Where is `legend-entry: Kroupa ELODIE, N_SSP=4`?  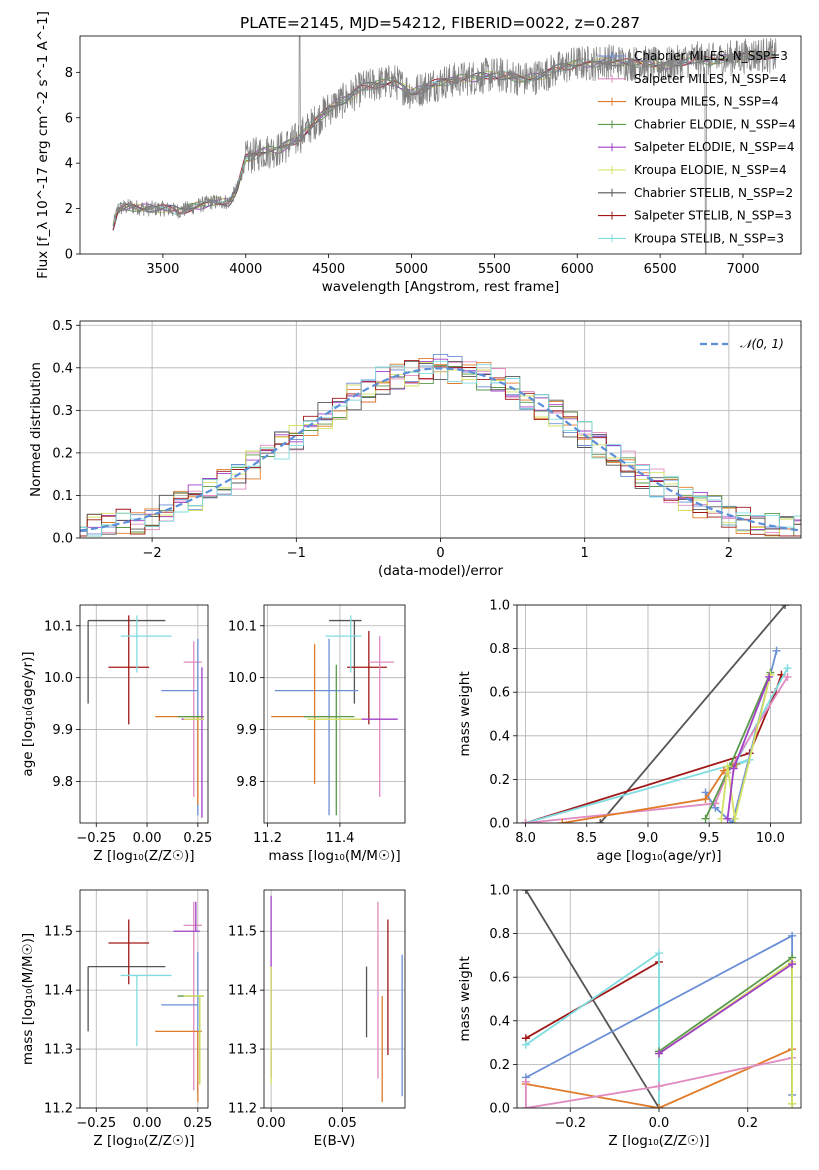
legend-entry: Kroupa ELODIE, N_SSP=4 is located at coordinates (710, 170).